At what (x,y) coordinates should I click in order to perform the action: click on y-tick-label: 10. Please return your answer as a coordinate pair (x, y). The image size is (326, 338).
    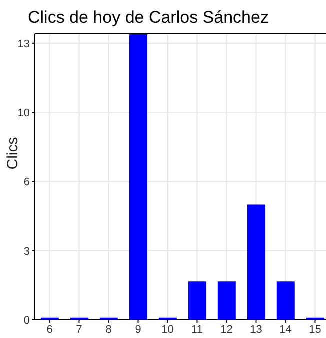
    Looking at the image, I should click on (24, 113).